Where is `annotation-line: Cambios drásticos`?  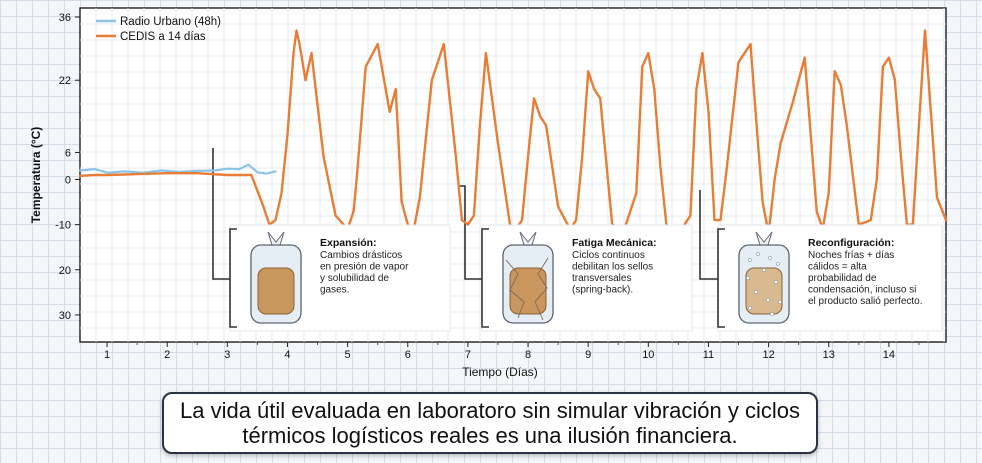
annotation-line: Cambios drásticos is located at coordinates (361, 255).